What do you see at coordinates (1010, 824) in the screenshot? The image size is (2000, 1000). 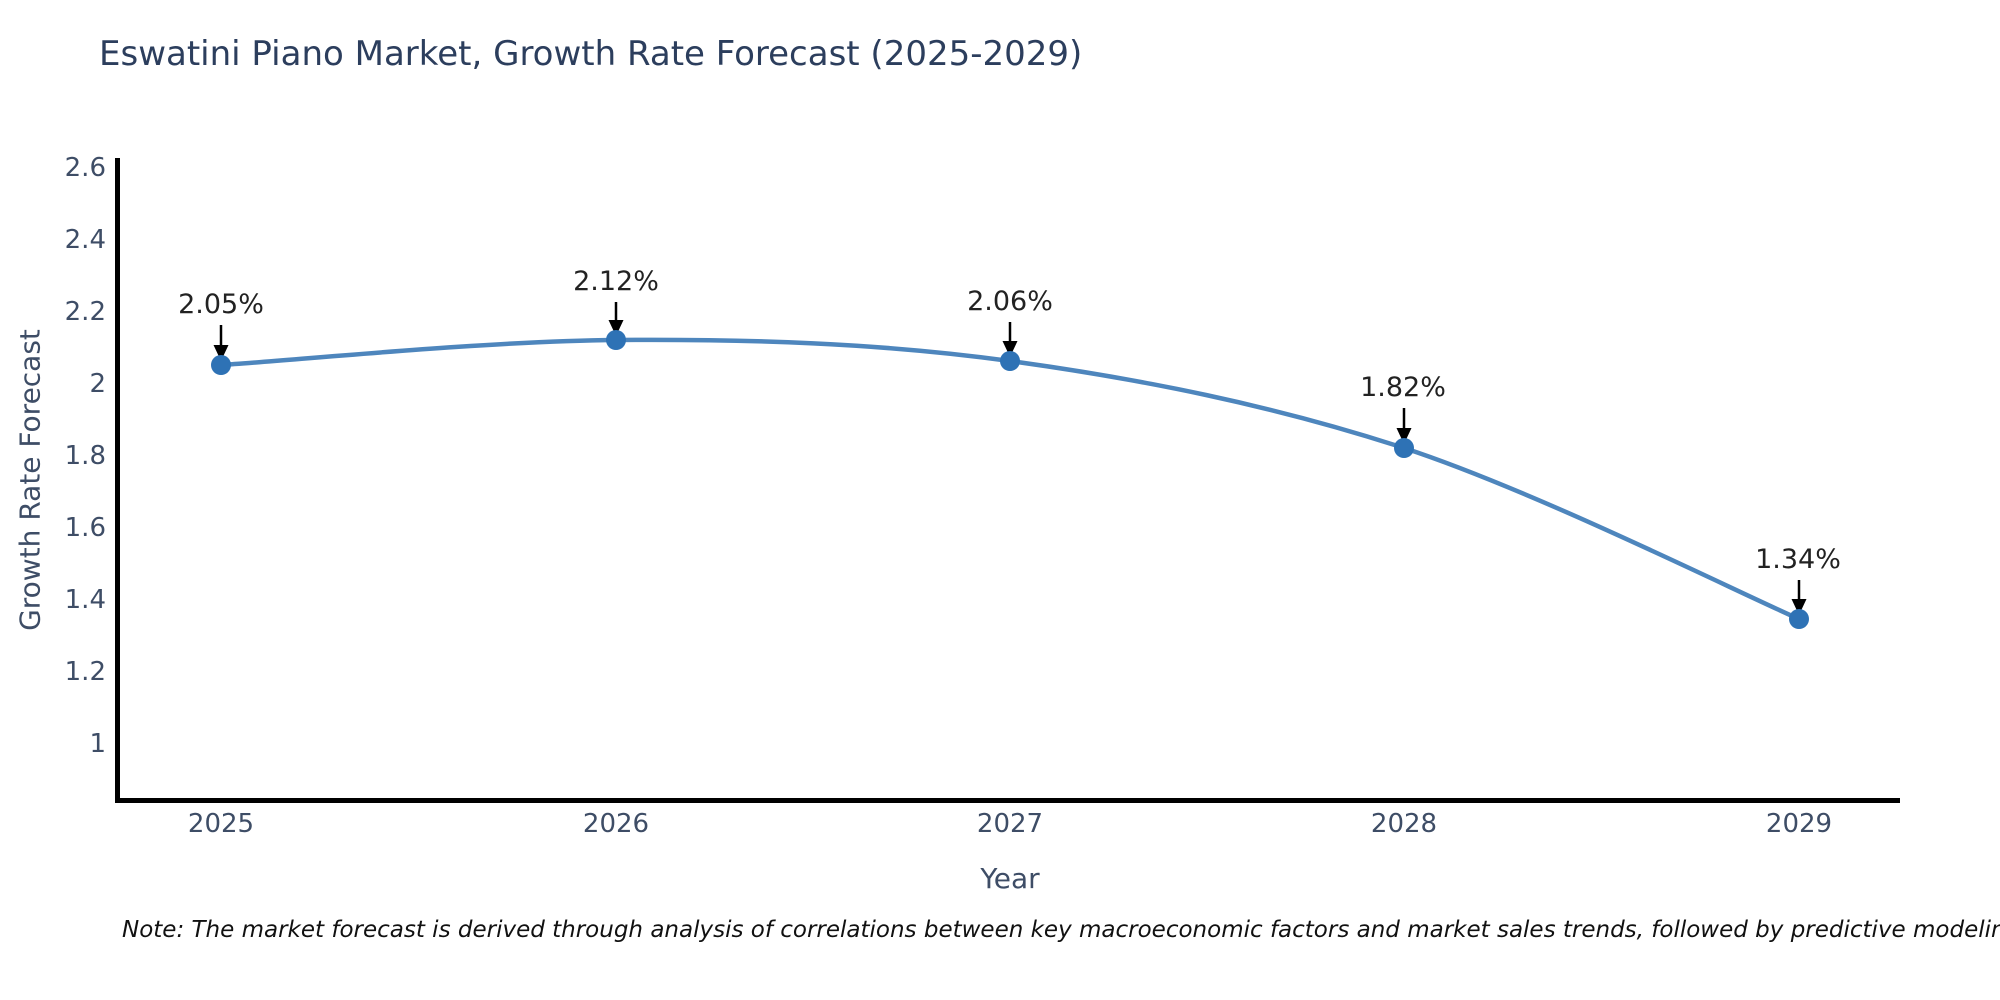 I see `x-tick-label: 2027` at bounding box center [1010, 824].